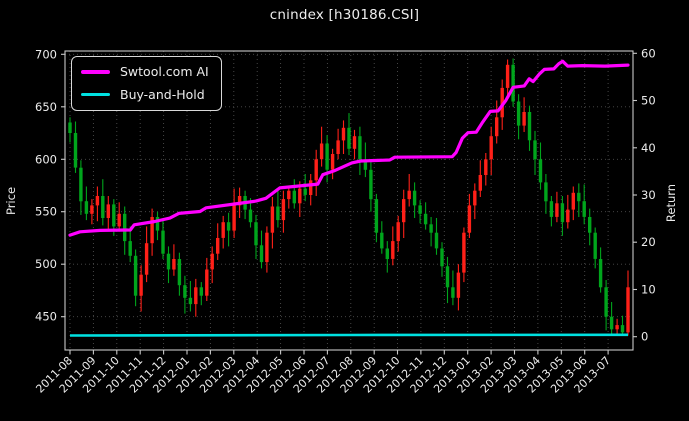  What do you see at coordinates (46, 107) in the screenshot?
I see `y-tick-label-left: 650` at bounding box center [46, 107].